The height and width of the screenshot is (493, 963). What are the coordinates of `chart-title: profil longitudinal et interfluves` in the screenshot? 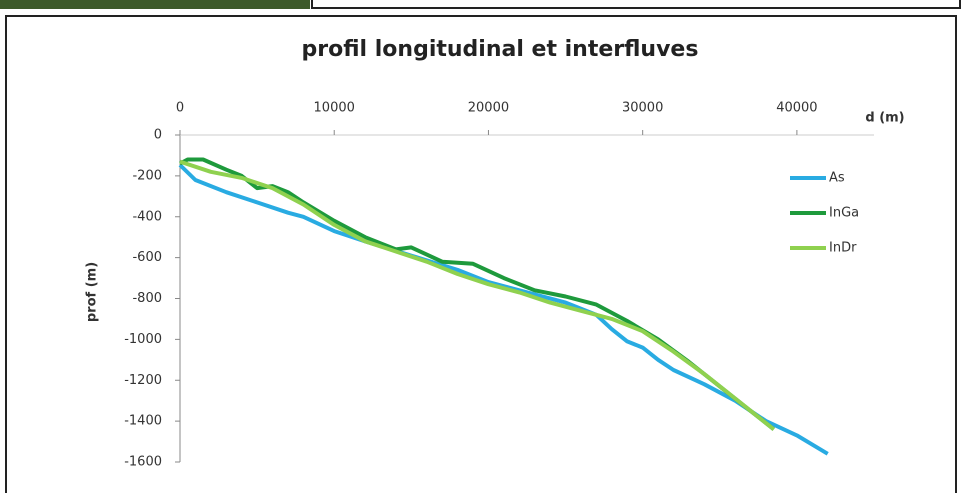 It's located at (500, 49).